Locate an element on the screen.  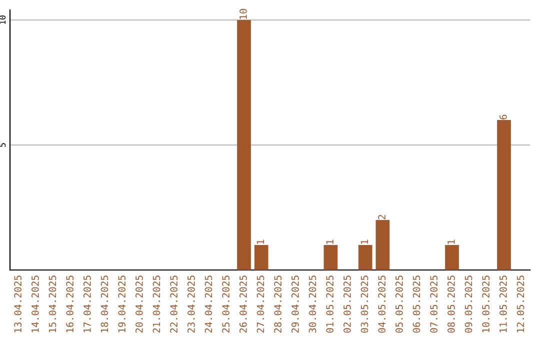
x-tick-label: 13.04.2025 is located at coordinates (18, 304).